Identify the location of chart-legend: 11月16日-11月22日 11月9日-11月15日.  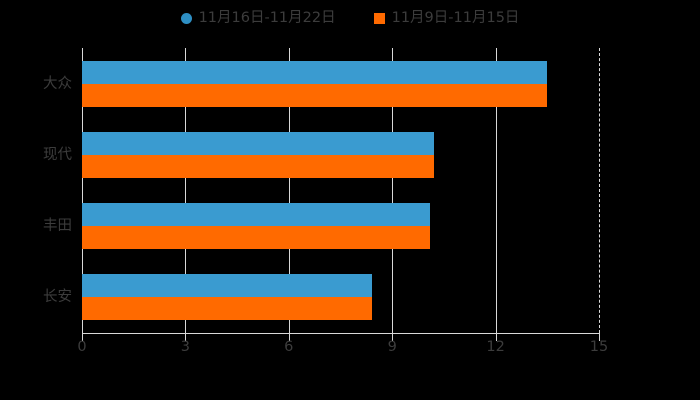
(350, 18).